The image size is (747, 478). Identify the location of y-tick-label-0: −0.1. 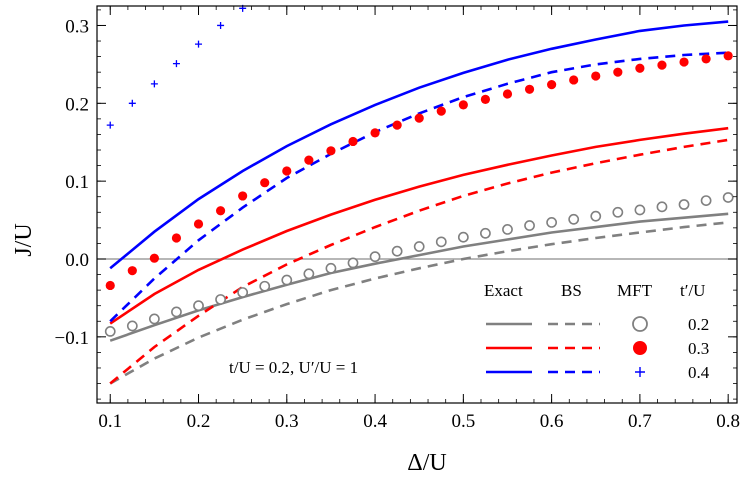
(72, 338).